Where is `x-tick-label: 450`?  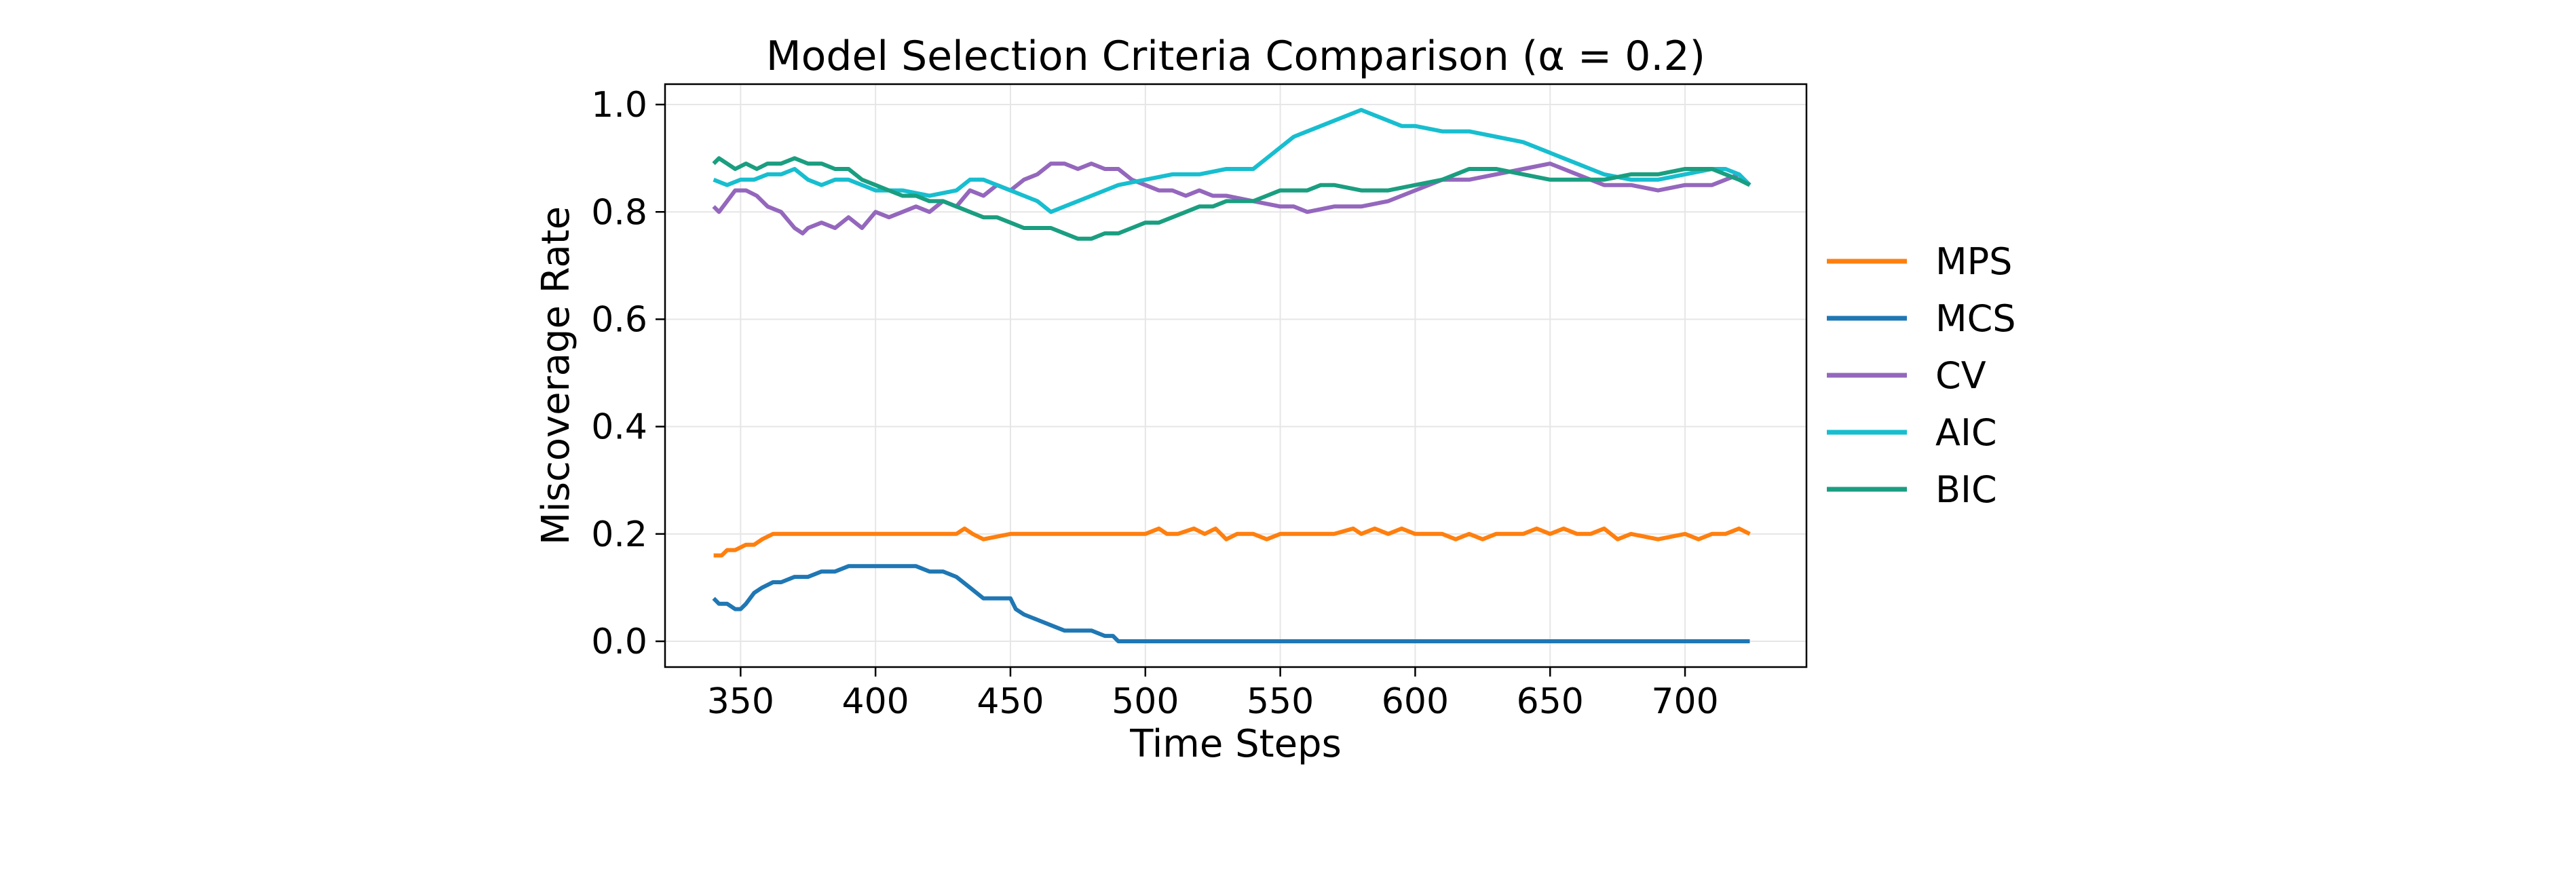 x-tick-label: 450 is located at coordinates (1010, 702).